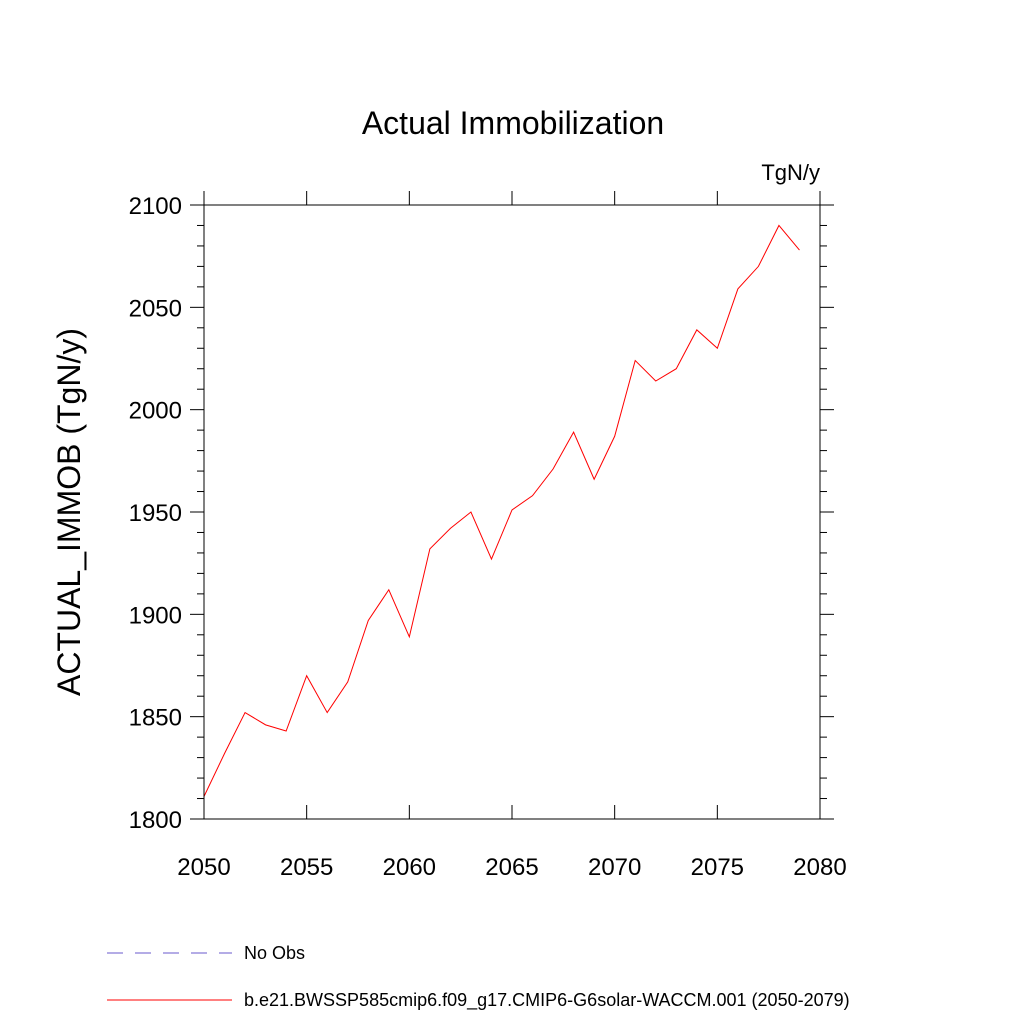 The image size is (1024, 1024). Describe the element at coordinates (306, 867) in the screenshot. I see `x-tick-label: 2055` at that location.